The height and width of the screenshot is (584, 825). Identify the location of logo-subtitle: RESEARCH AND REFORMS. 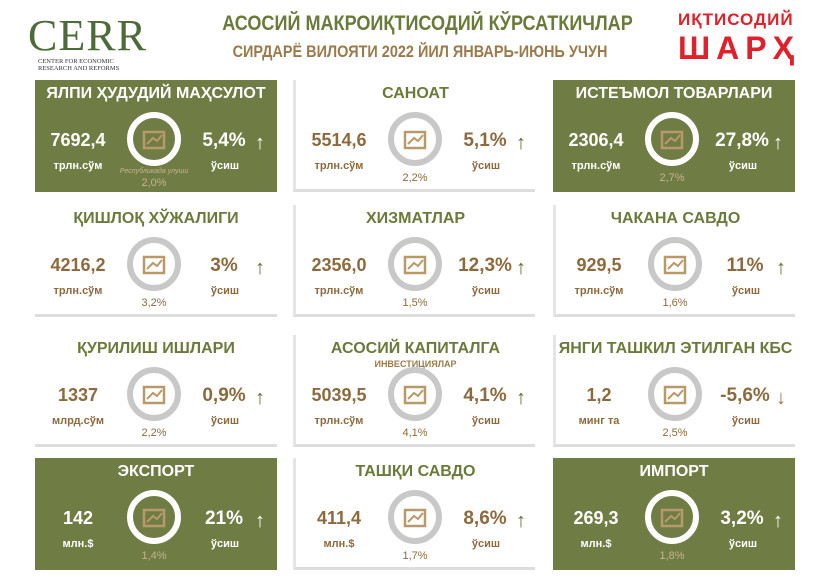
(79, 68).